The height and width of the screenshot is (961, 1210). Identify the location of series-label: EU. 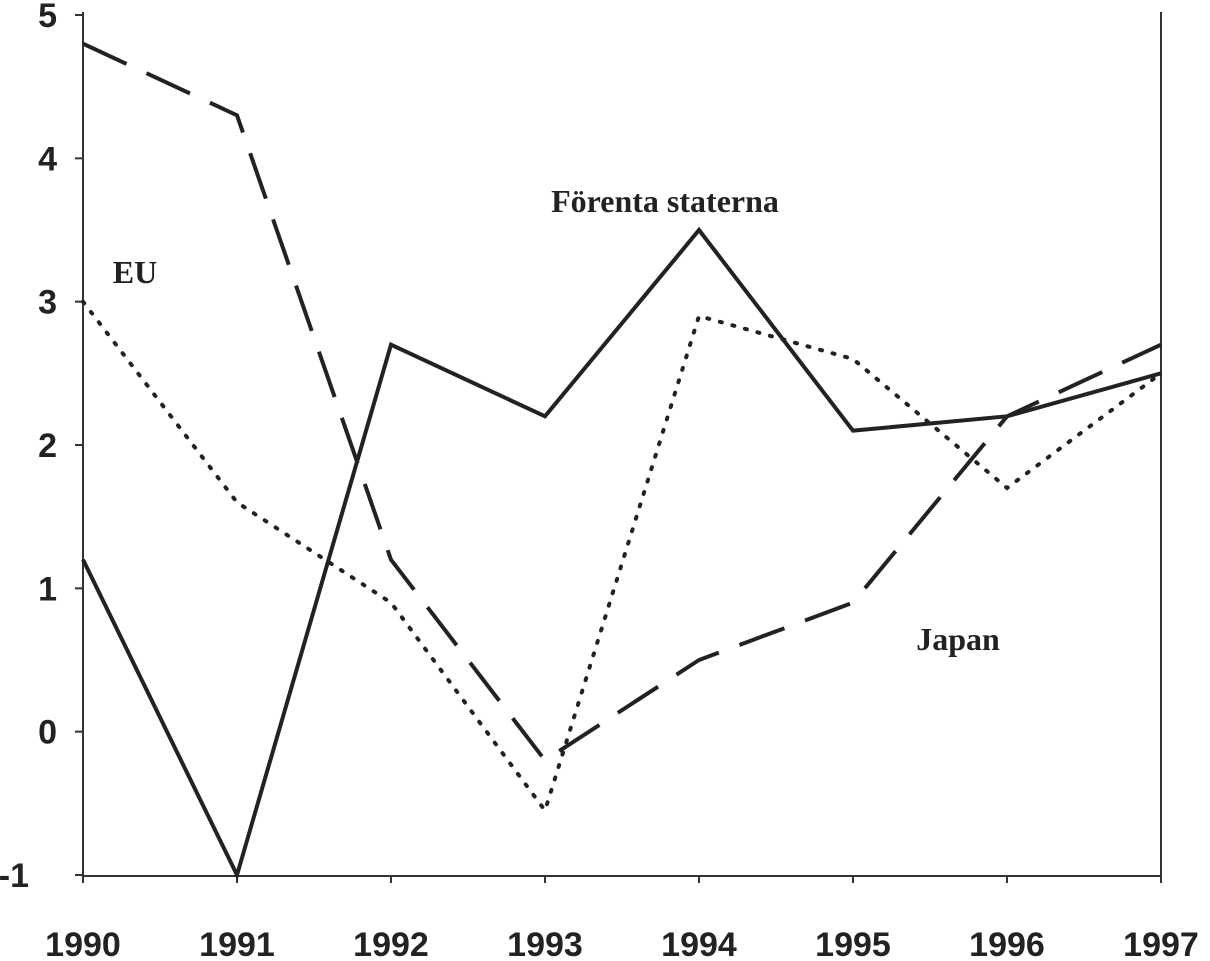
(135, 272).